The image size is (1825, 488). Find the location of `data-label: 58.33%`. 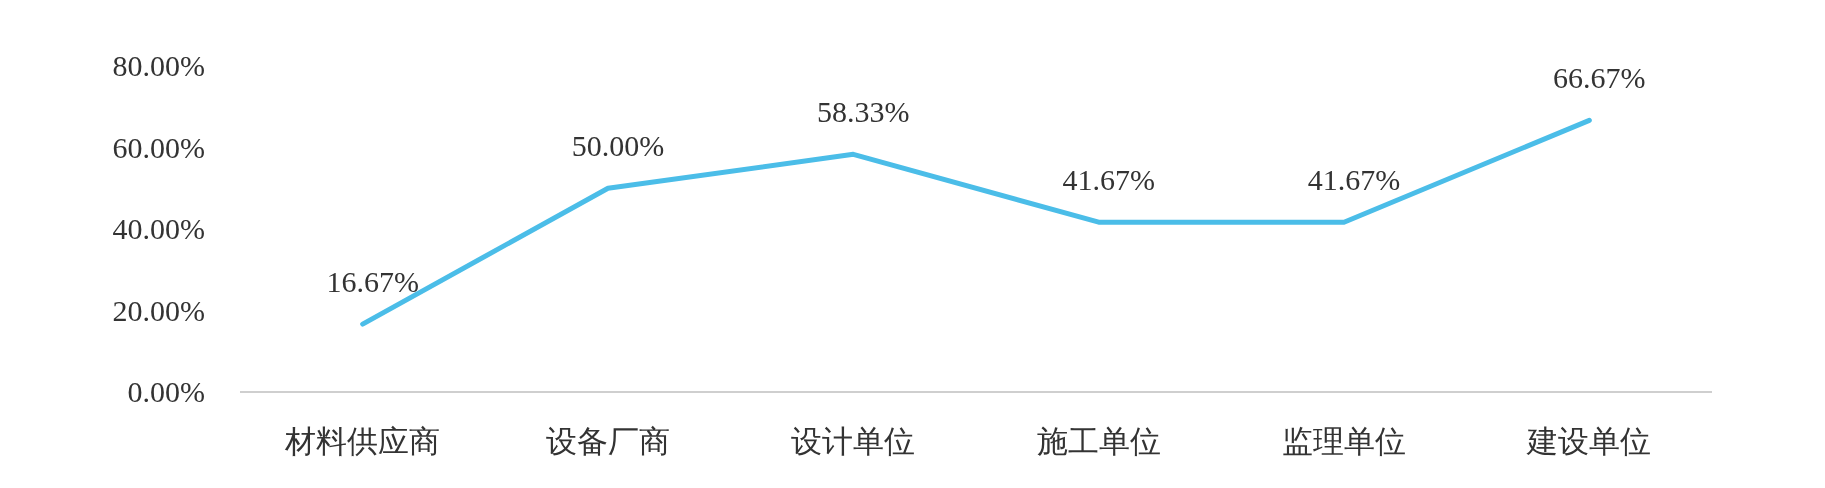

data-label: 58.33% is located at coordinates (863, 112).